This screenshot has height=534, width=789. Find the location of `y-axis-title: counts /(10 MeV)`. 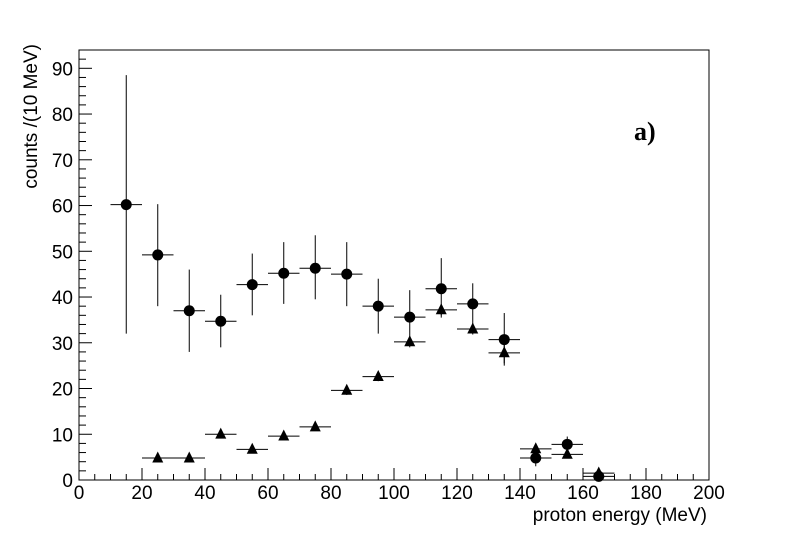

y-axis-title: counts /(10 MeV) is located at coordinates (31, 116).